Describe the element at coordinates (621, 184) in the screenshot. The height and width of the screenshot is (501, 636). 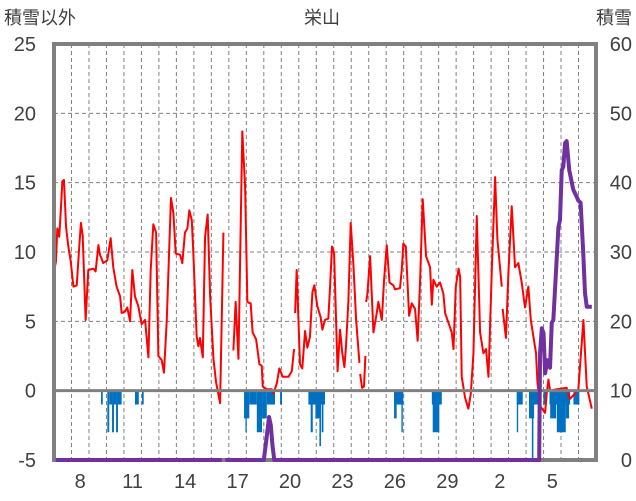
I see `right-tick-label: 40` at that location.